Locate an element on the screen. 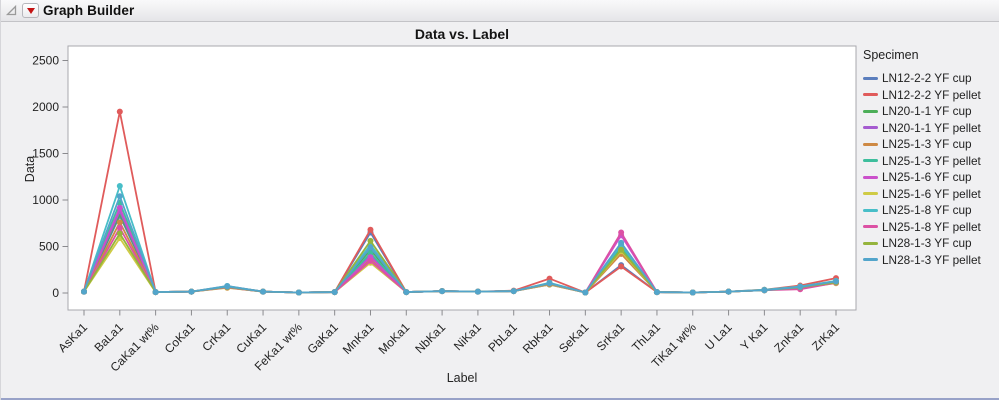 This screenshot has width=999, height=400. legend-item: LN28-1-3 YF cup is located at coordinates (930, 243).